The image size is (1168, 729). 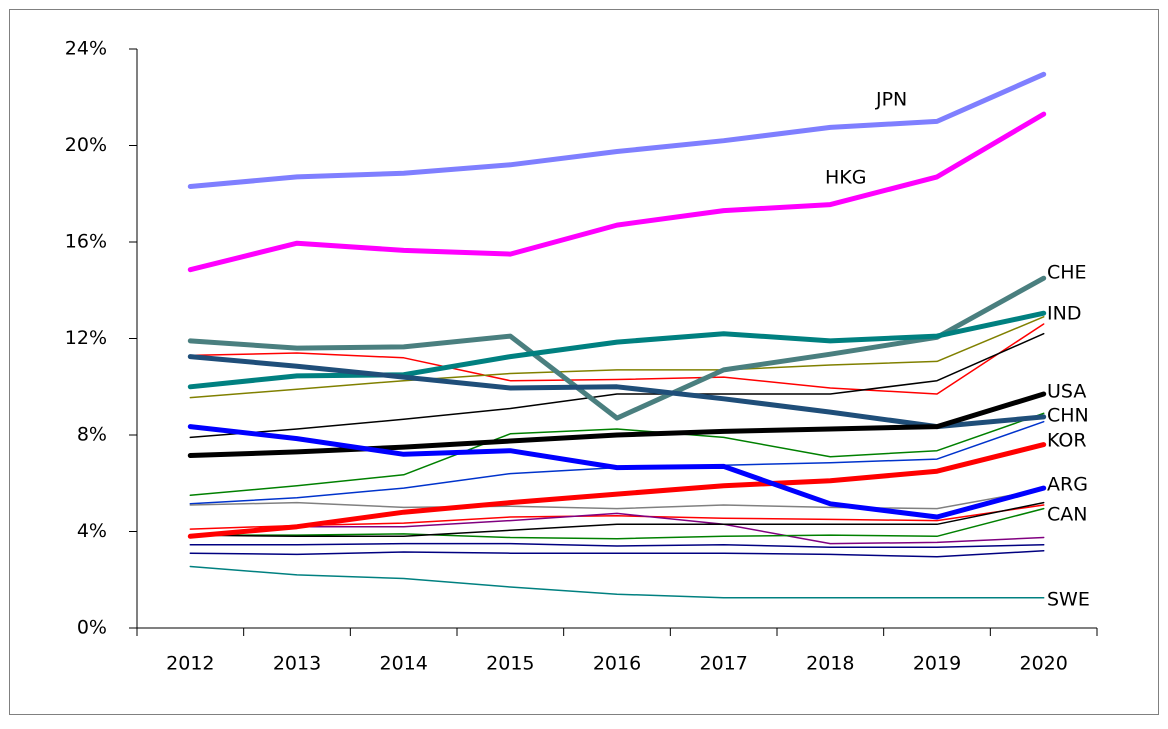 I want to click on y-tick-label: 8%, so click(x=92, y=435).